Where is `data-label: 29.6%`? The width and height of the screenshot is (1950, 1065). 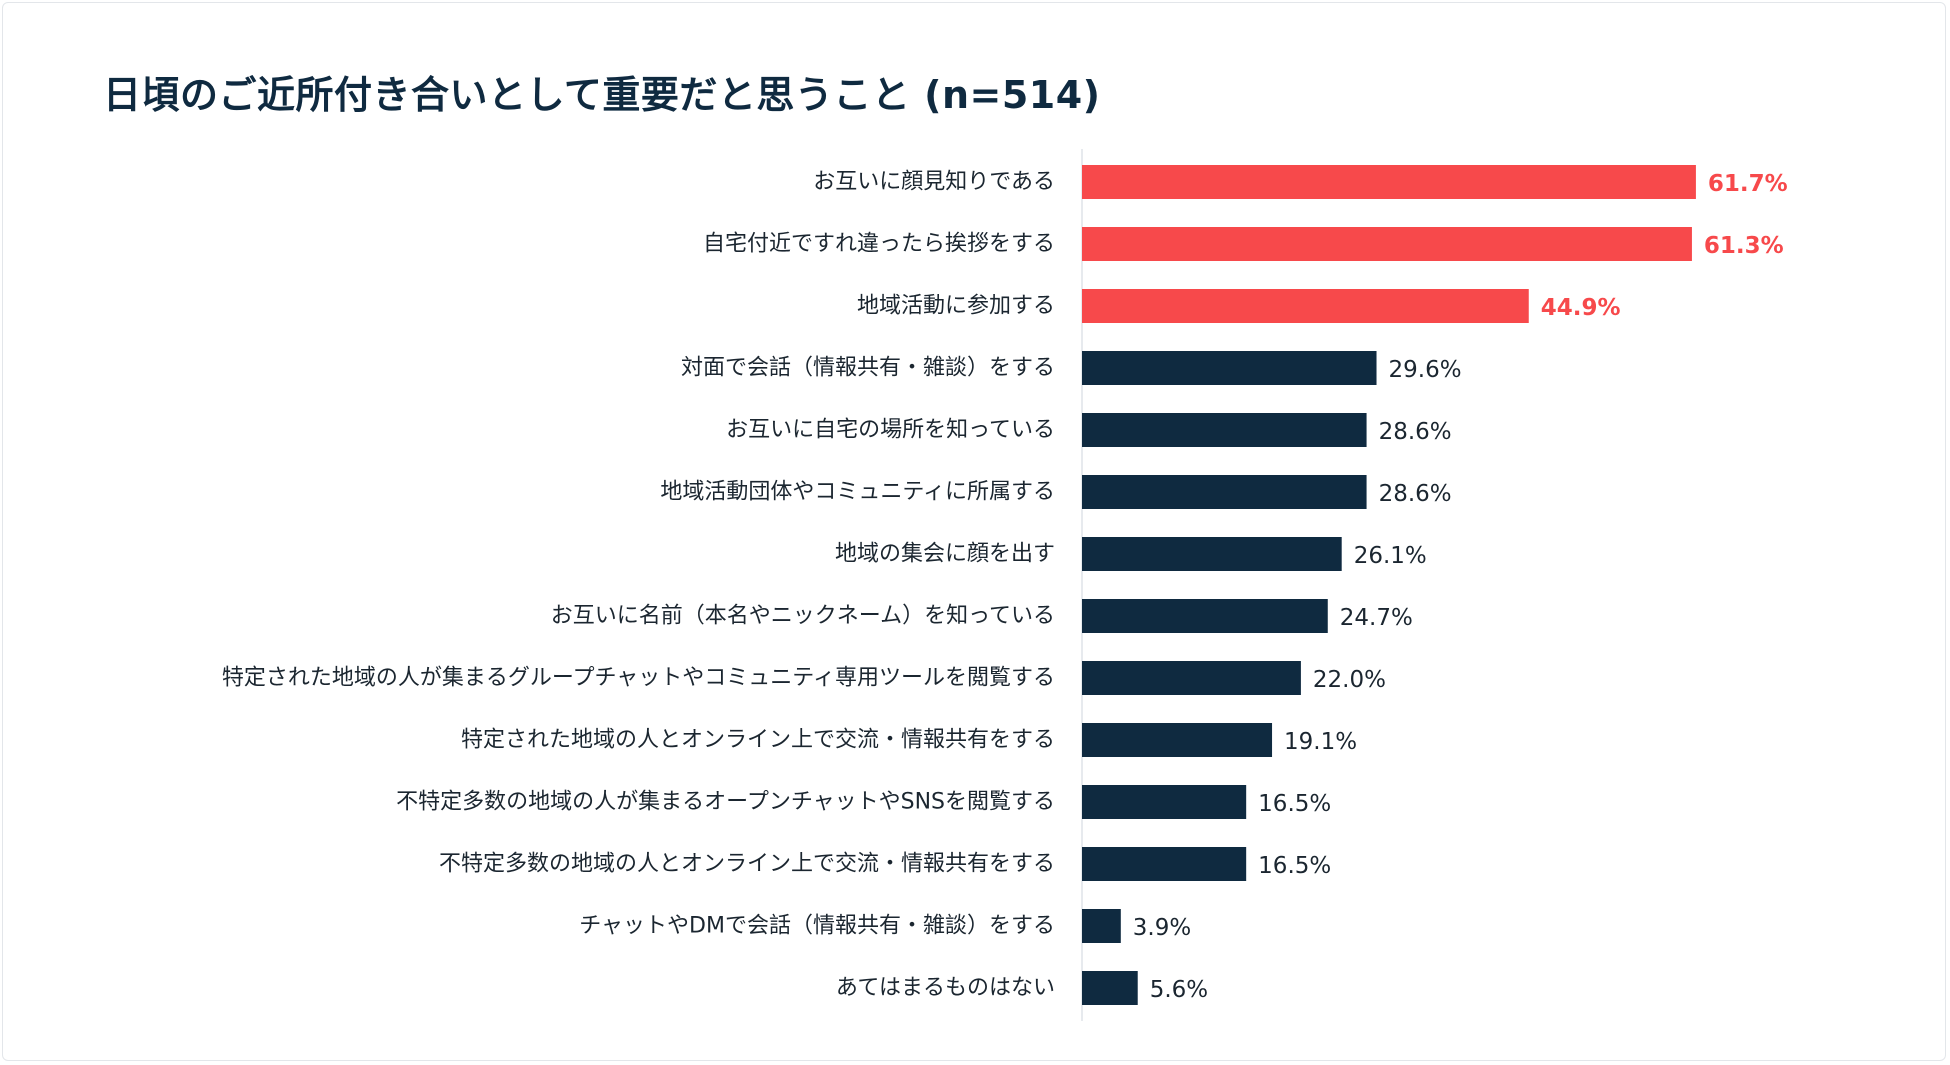 data-label: 29.6% is located at coordinates (1425, 370).